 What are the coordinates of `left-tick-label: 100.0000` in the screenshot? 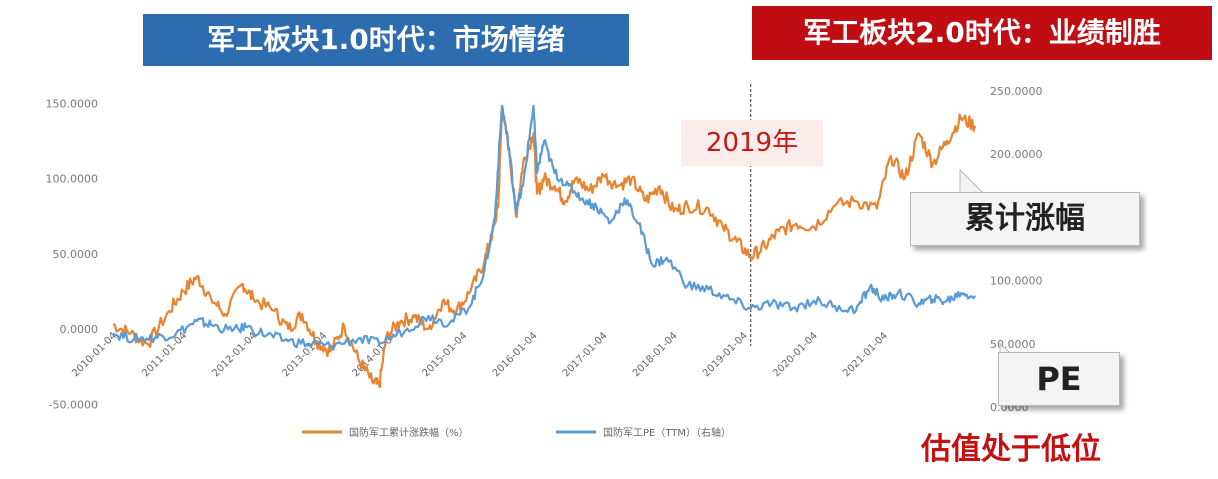 It's located at (72, 179).